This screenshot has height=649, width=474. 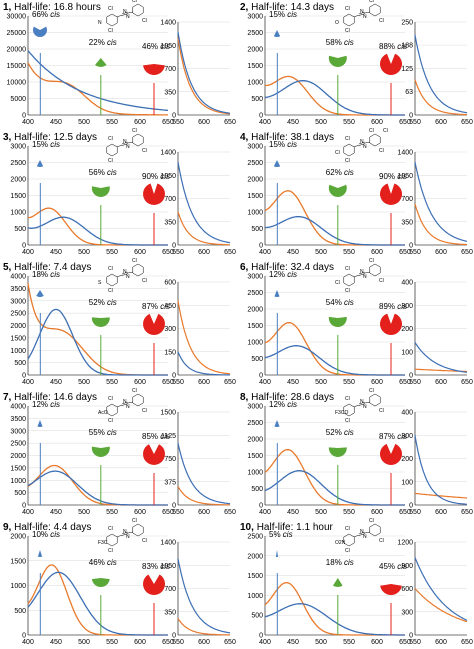 I want to click on y-tick-label: 10000, so click(x=17, y=83).